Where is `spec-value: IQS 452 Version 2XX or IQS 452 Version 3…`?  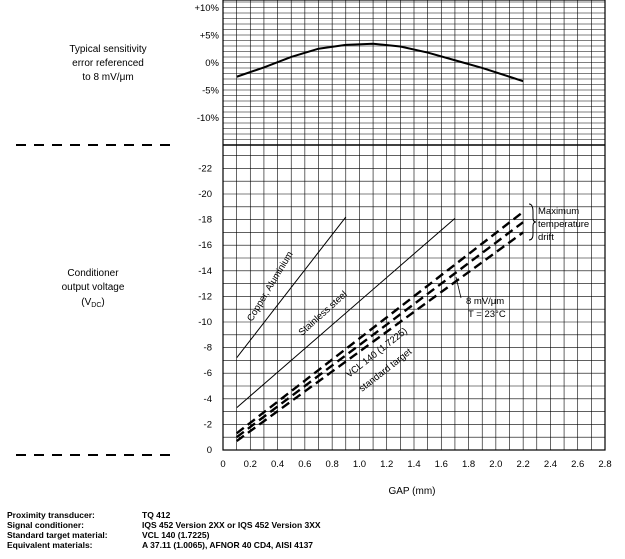
spec-value: IQS 452 Version 2XX or IQS 452 Version 3… is located at coordinates (231, 525).